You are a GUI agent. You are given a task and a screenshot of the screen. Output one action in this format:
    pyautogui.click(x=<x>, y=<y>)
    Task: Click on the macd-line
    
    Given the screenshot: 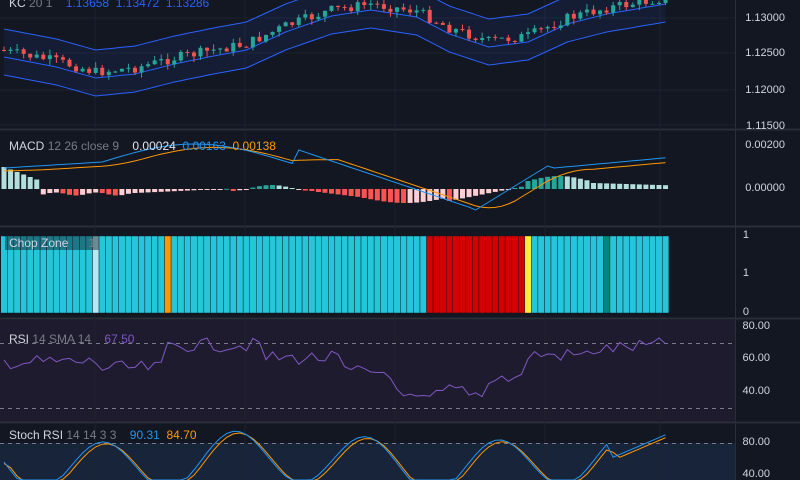 What is the action you would take?
    pyautogui.click(x=334, y=177)
    